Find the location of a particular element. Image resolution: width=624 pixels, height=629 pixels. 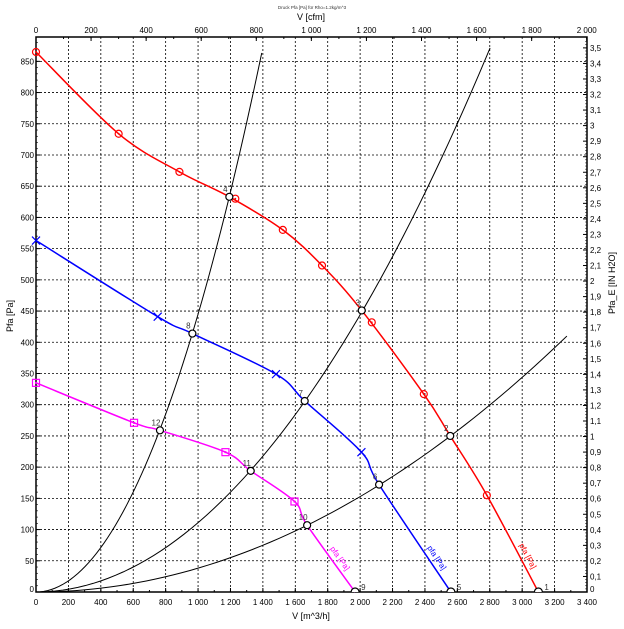

x2-tick-label: 1 800 is located at coordinates (532, 30).